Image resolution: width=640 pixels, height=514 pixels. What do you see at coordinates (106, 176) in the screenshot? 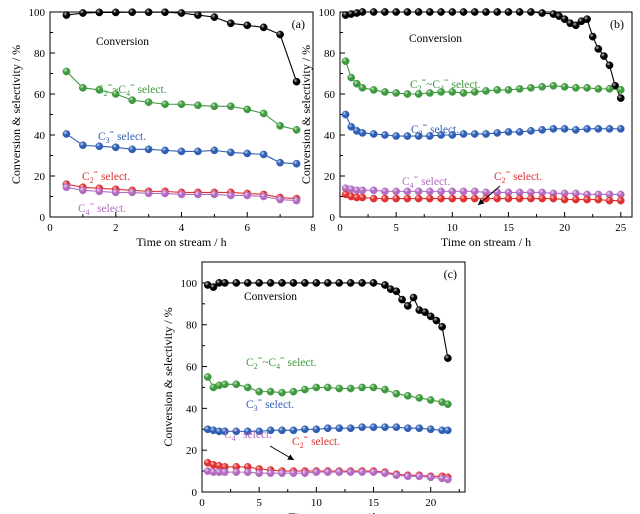
I see `series-label: C2= select.` at bounding box center [106, 176].